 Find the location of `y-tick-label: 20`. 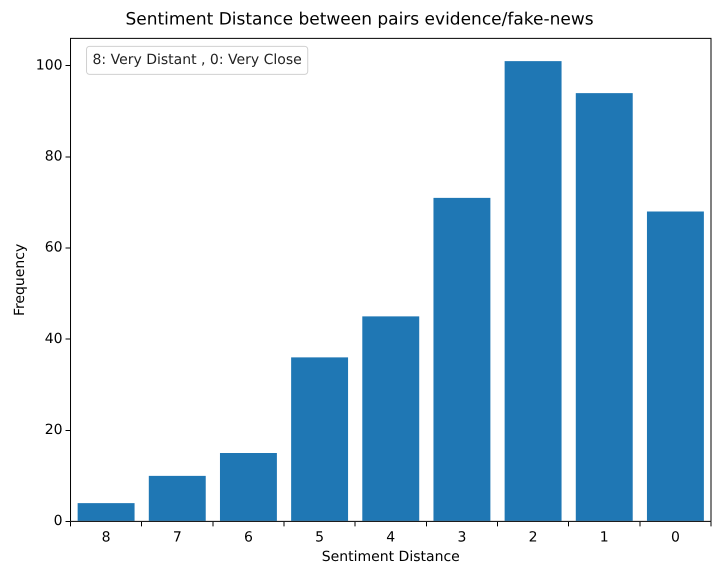

y-tick-label: 20 is located at coordinates (53, 430).